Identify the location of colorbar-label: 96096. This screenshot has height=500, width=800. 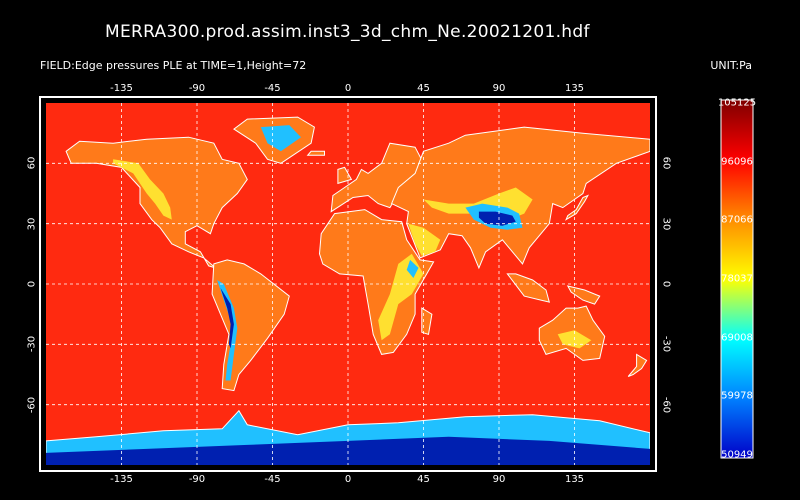
(737, 162).